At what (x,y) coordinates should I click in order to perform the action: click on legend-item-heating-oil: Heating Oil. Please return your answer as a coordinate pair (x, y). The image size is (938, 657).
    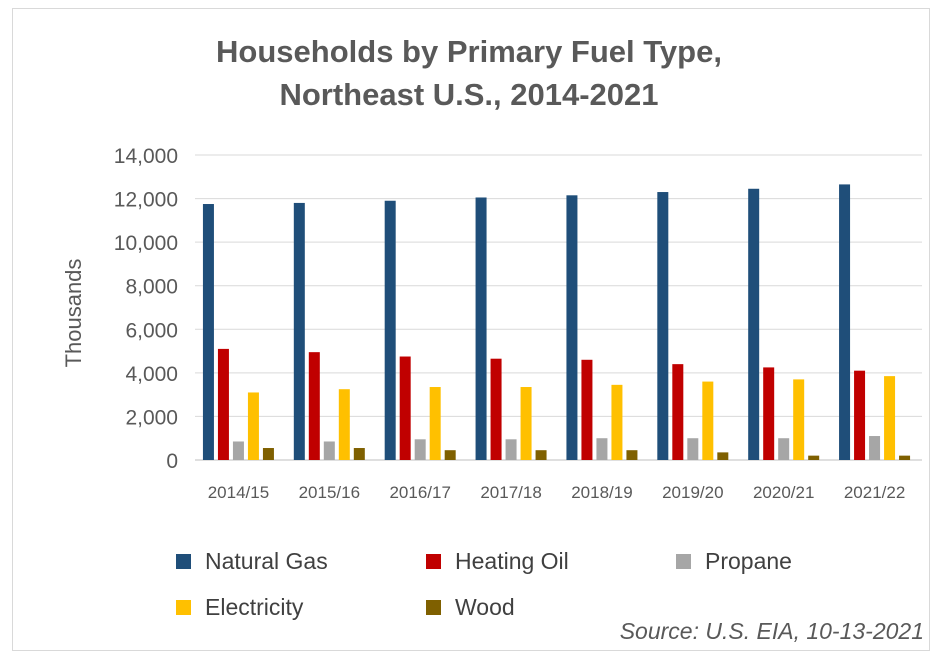
    Looking at the image, I should click on (497, 561).